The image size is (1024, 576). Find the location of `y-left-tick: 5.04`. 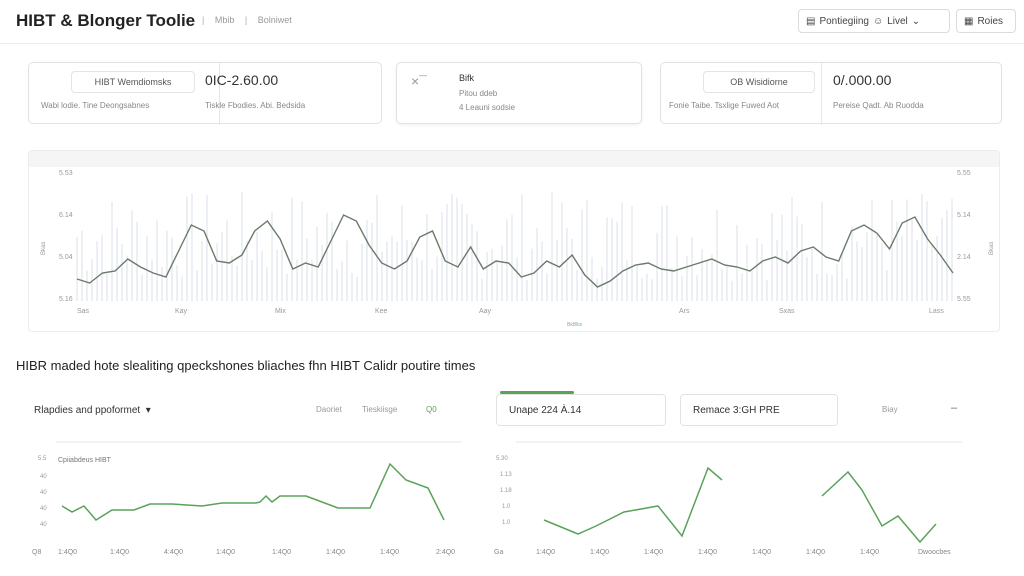

y-left-tick: 5.04 is located at coordinates (66, 257).